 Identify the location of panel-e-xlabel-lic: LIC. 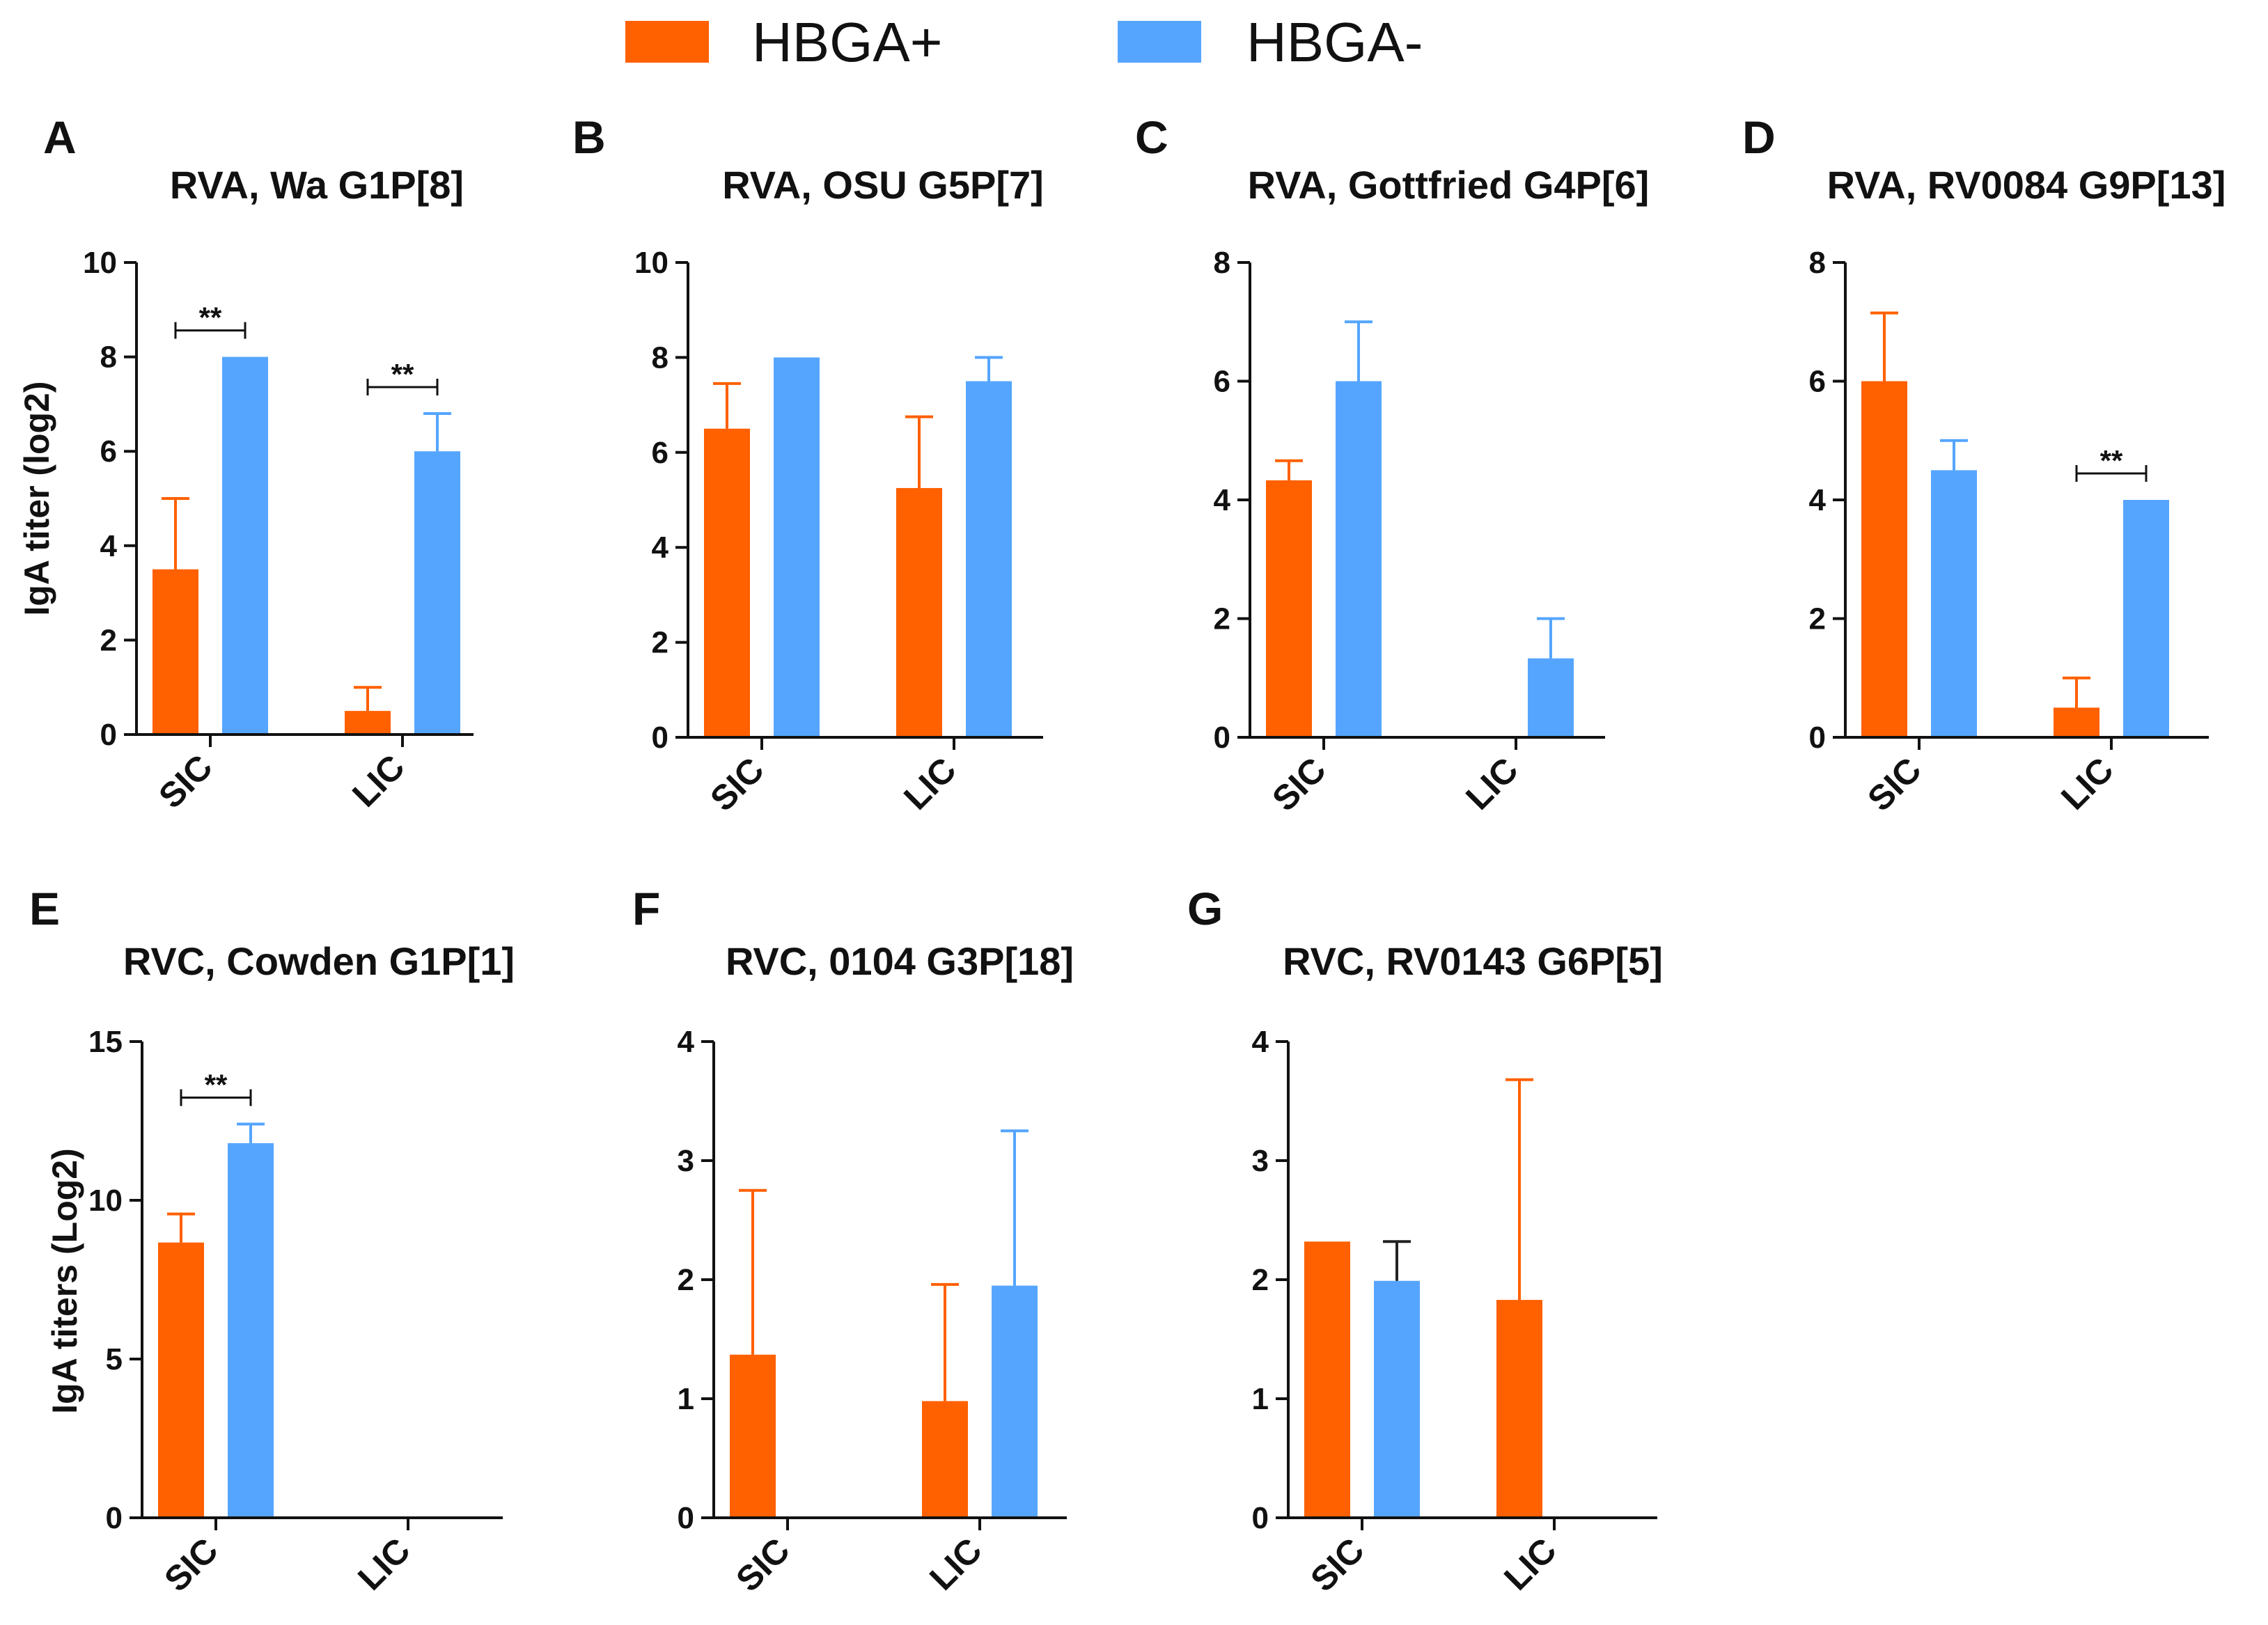
(384, 1564).